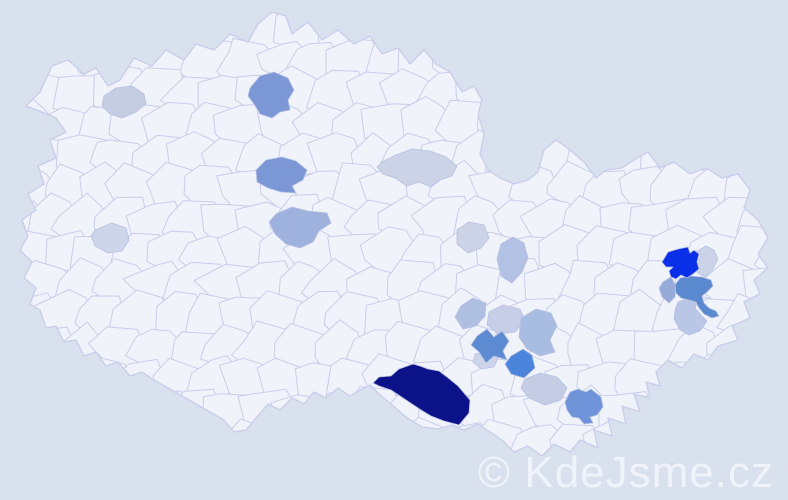 Image resolution: width=788 pixels, height=500 pixels. Describe the element at coordinates (490, 346) in the screenshot. I see `map-region-r11` at that location.